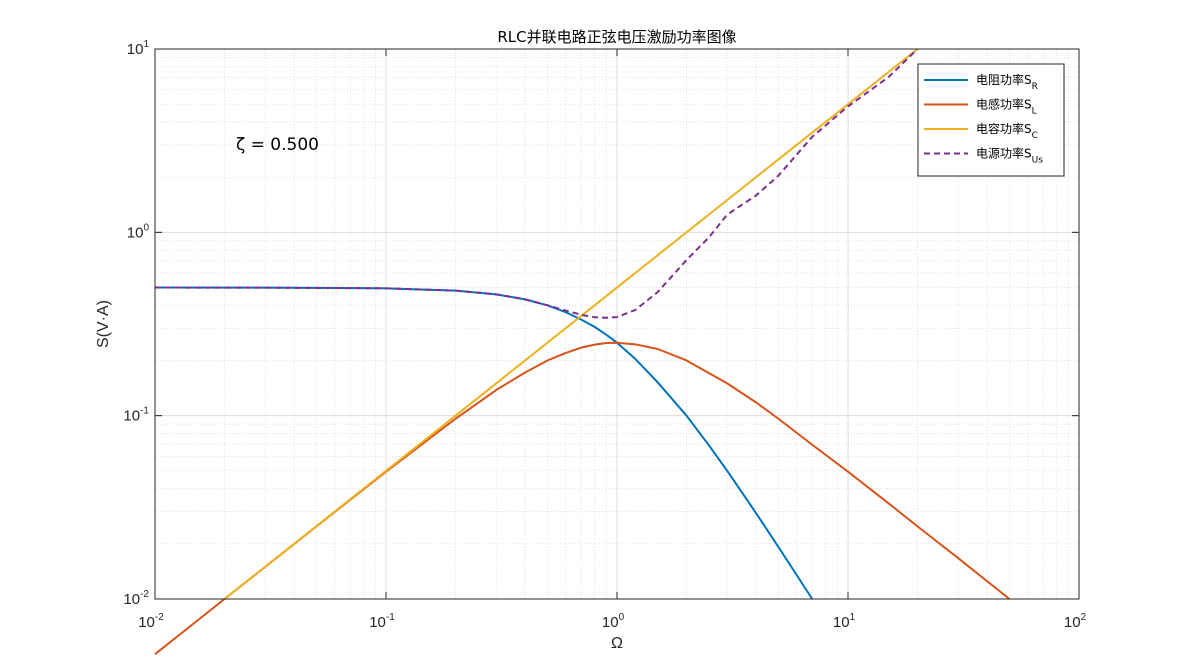  What do you see at coordinates (617, 643) in the screenshot?
I see `x-axis-title: Ω` at bounding box center [617, 643].